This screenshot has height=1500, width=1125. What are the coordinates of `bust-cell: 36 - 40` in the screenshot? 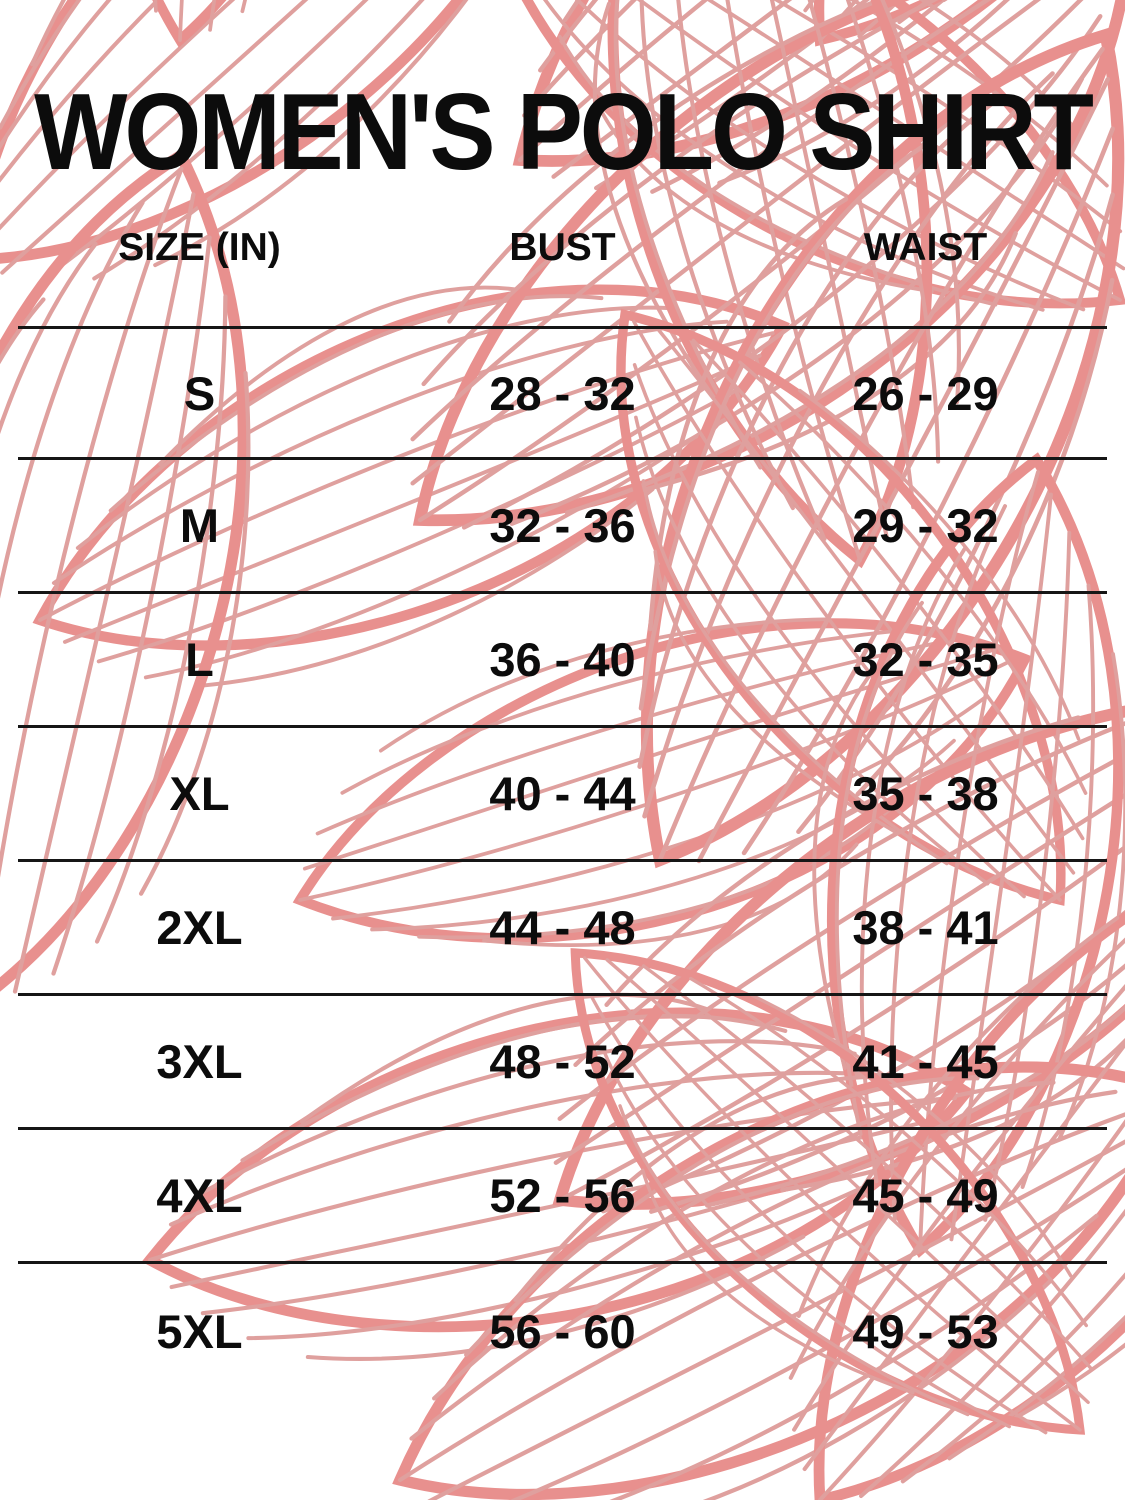 It's located at (562, 659).